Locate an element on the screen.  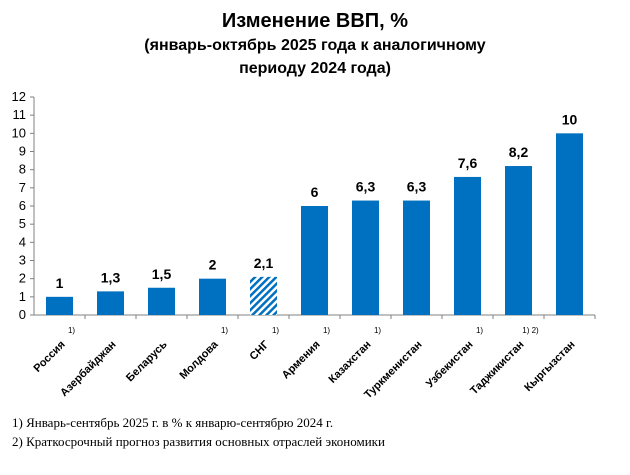
value-label: 2,1 is located at coordinates (264, 263).